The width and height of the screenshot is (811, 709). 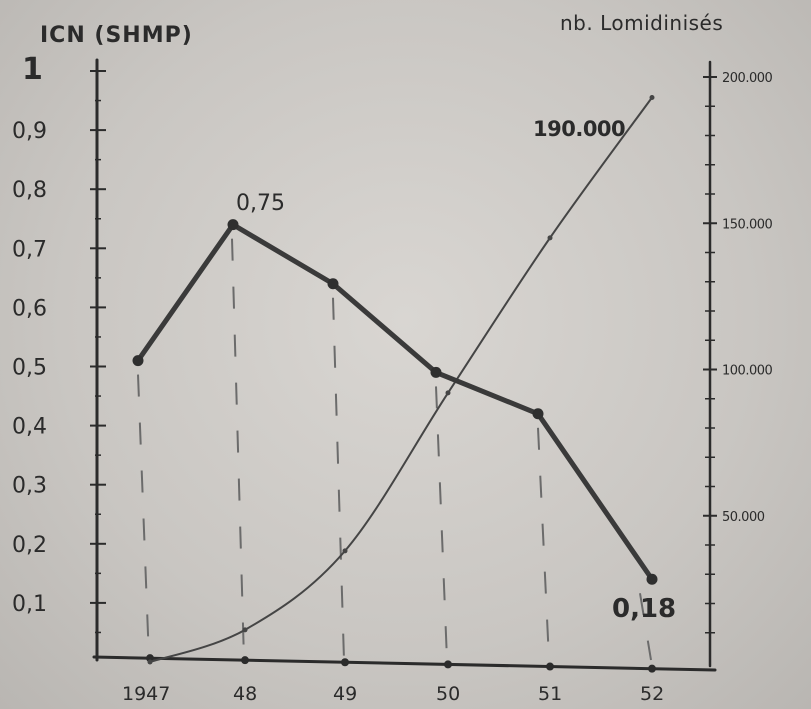 What do you see at coordinates (146, 694) in the screenshot?
I see `x-tick-label: 1947` at bounding box center [146, 694].